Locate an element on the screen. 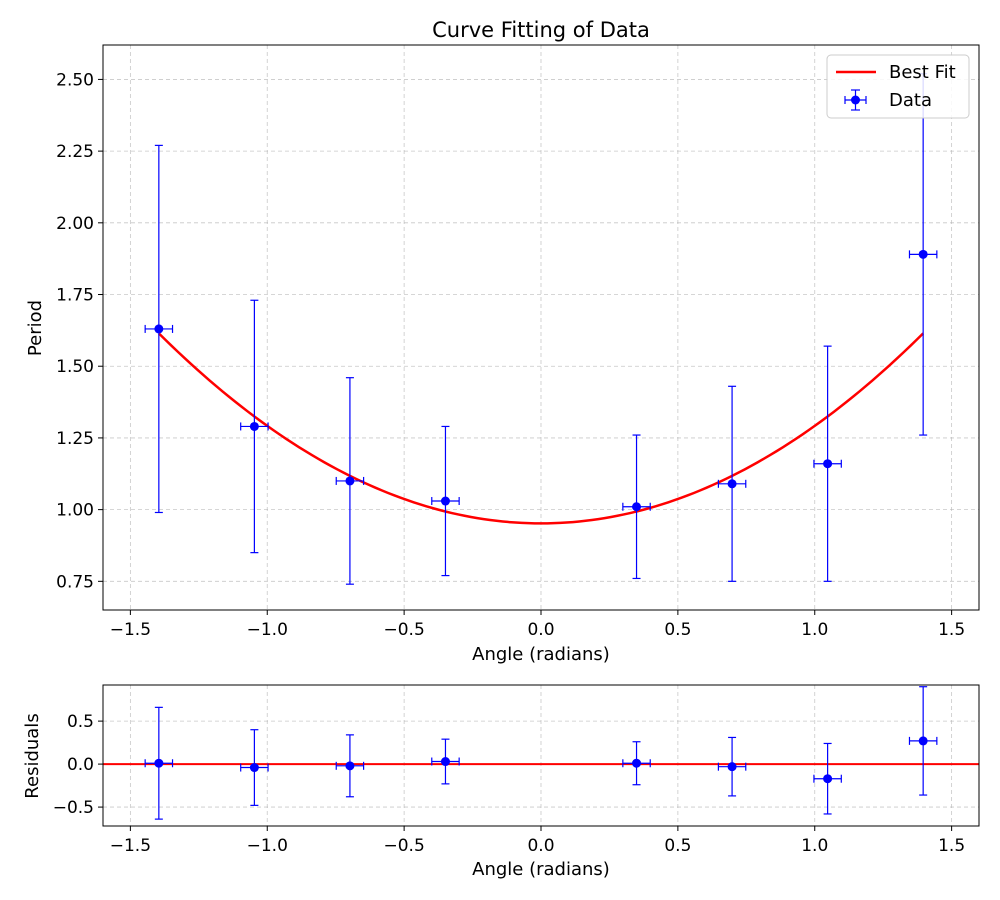 This screenshot has height=900, width=1000. y-tick-label: 2.25 is located at coordinates (75, 152).